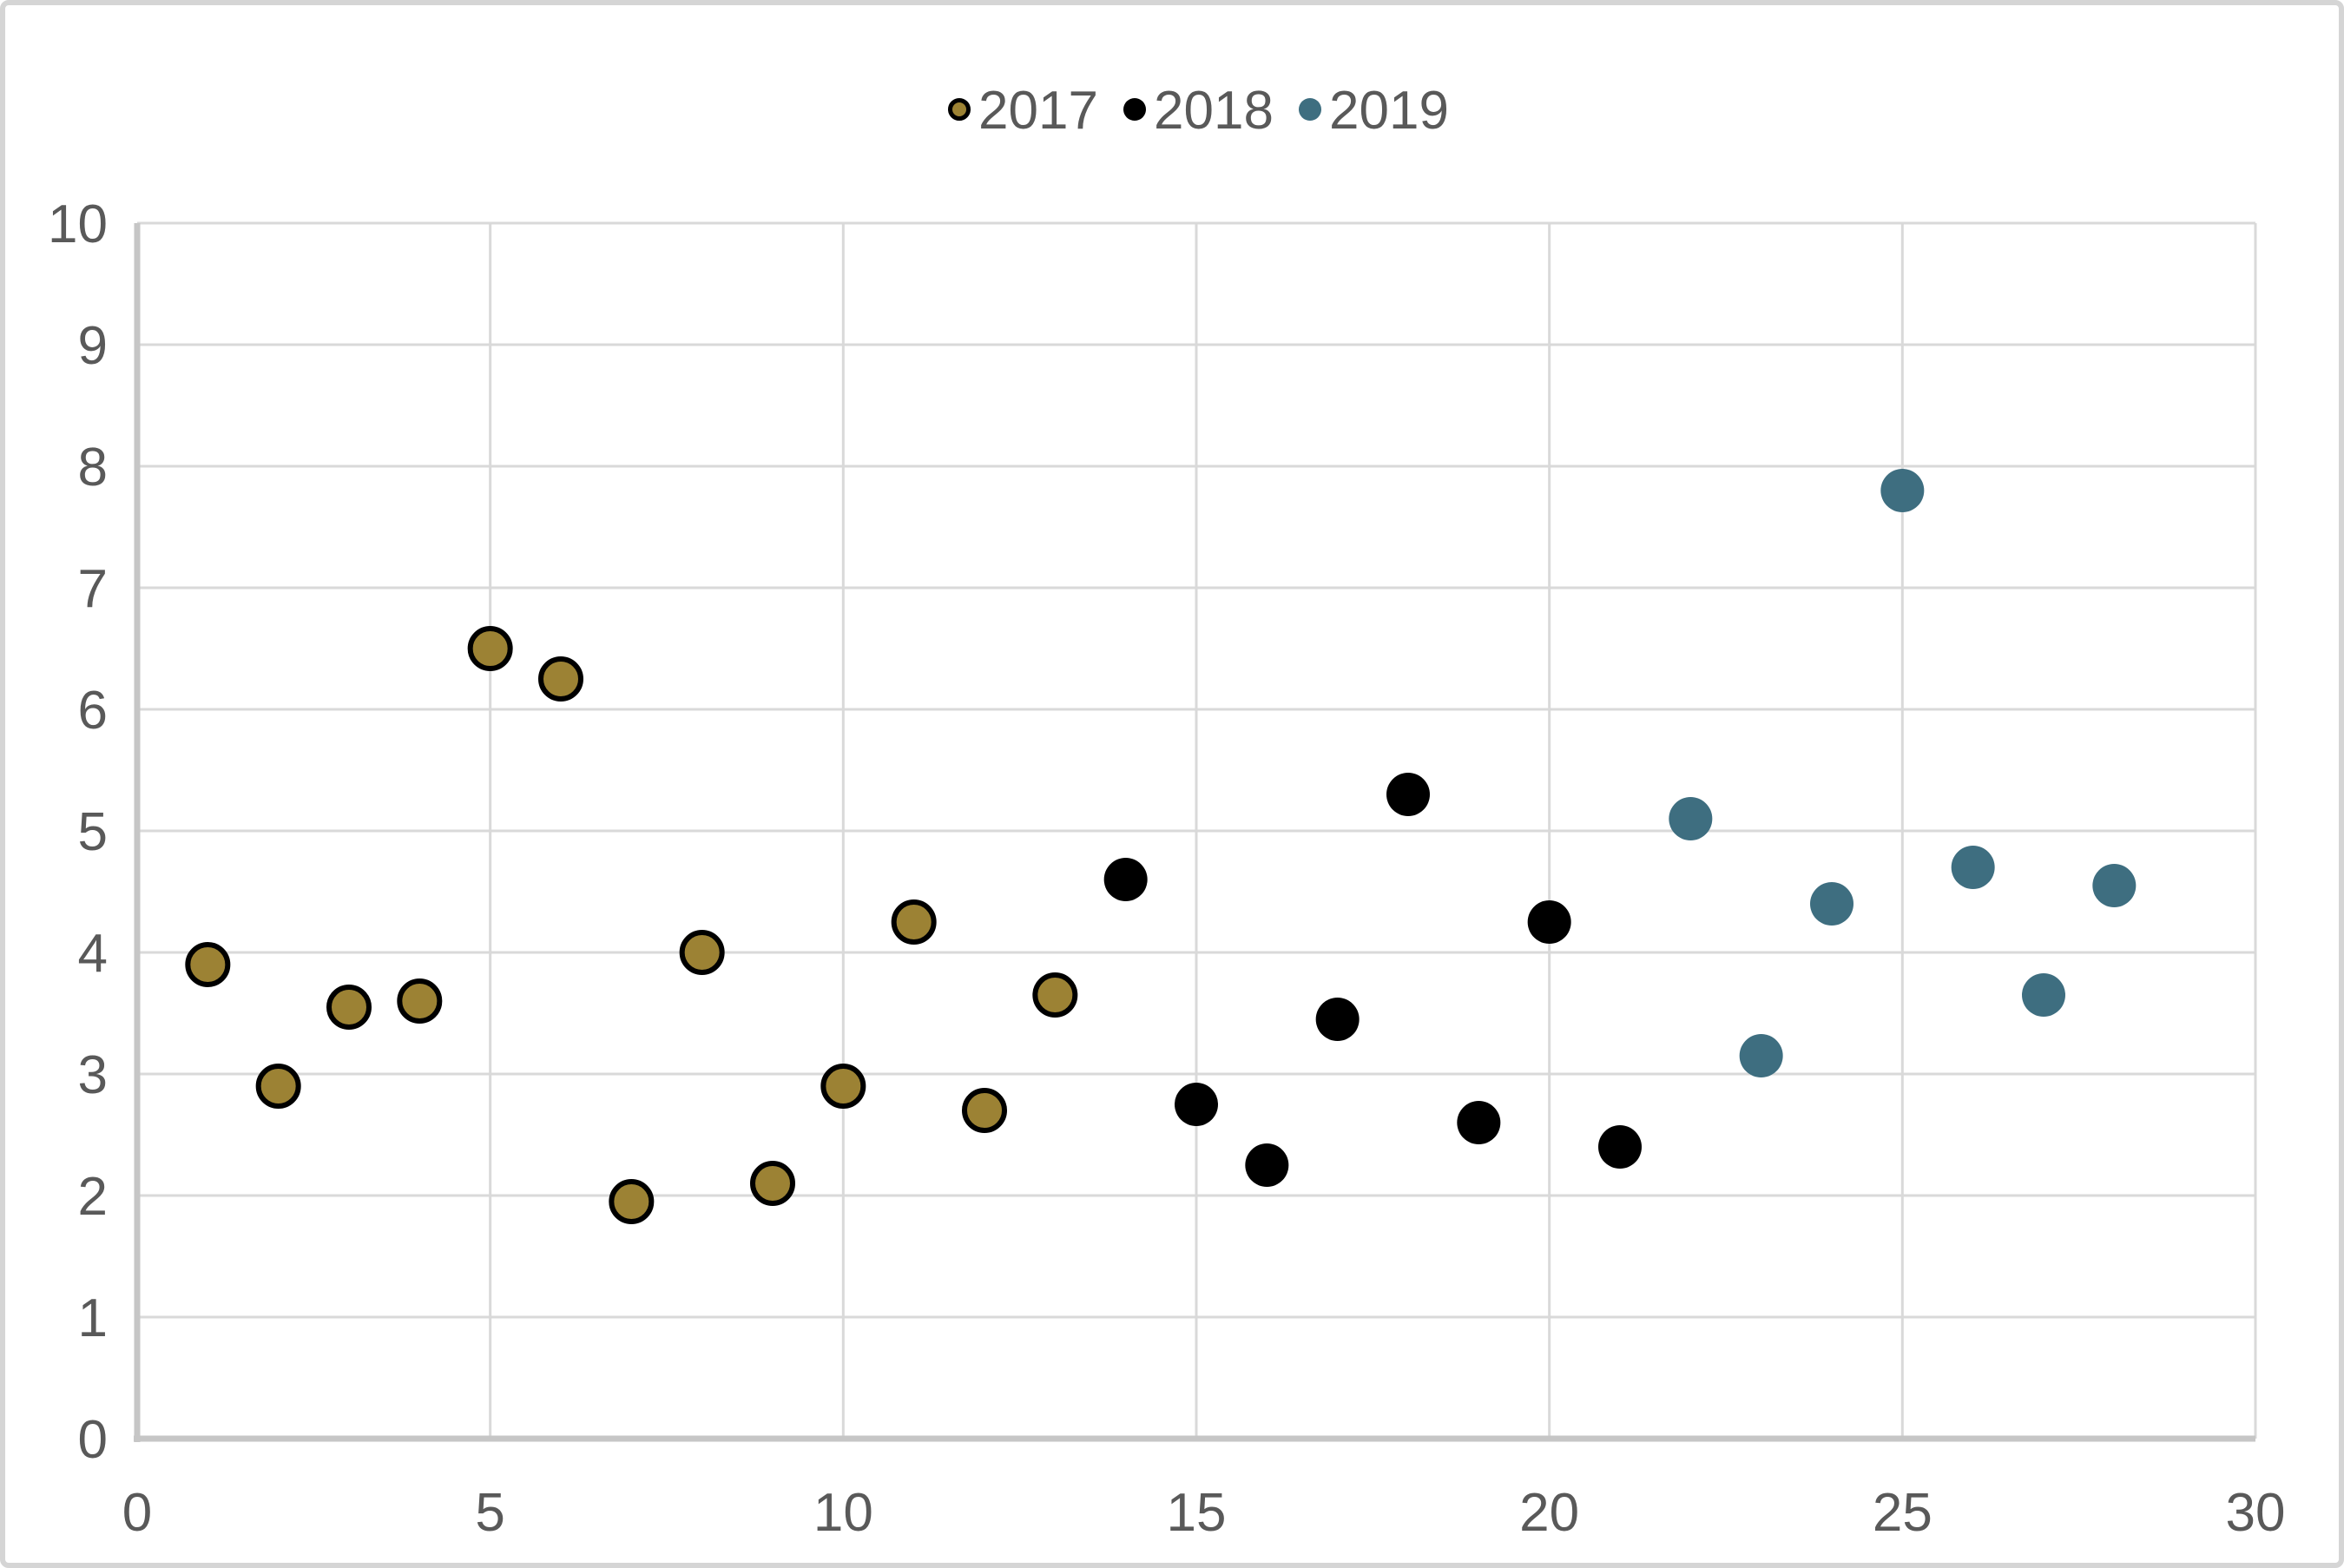 This screenshot has width=2344, height=1568. What do you see at coordinates (1549, 1513) in the screenshot?
I see `x-tick-label: 20` at bounding box center [1549, 1513].